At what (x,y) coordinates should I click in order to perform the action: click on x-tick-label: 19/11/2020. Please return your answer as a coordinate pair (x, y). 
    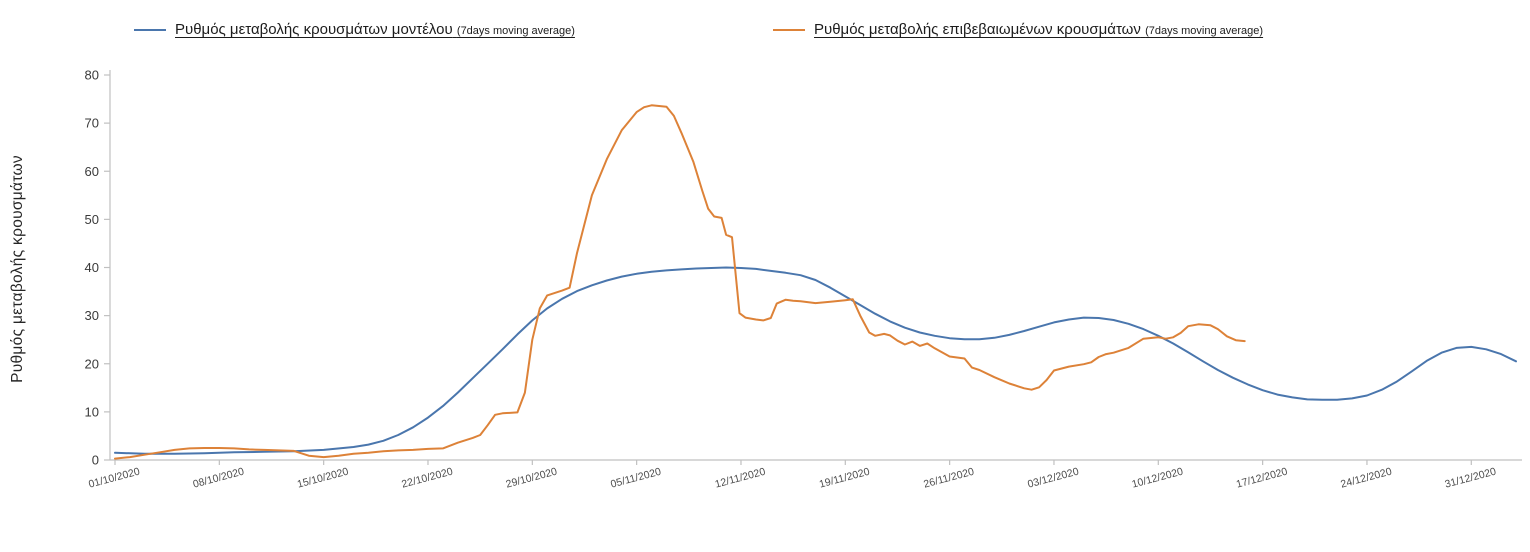
    Looking at the image, I should click on (844, 478).